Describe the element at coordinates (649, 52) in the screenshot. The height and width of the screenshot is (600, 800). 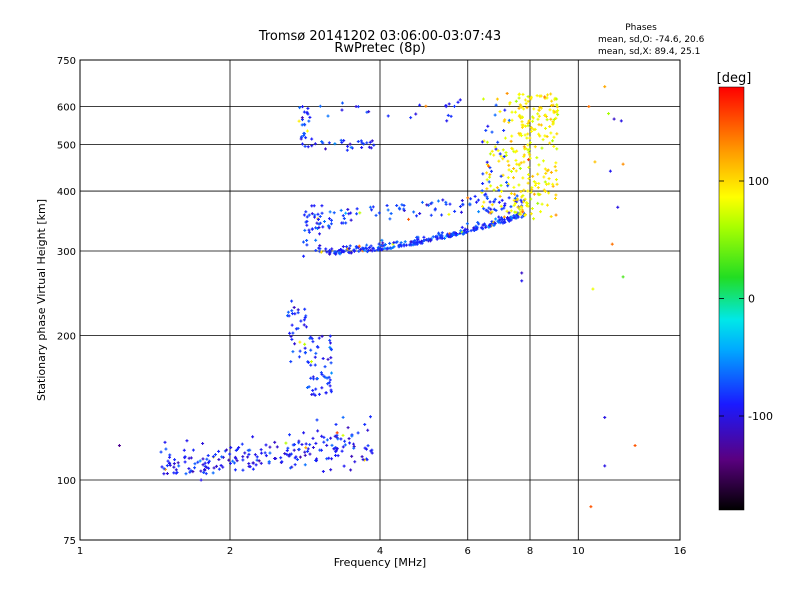
I see `phase-stats-x: mean, sd,X: 89.4, 25.1` at that location.